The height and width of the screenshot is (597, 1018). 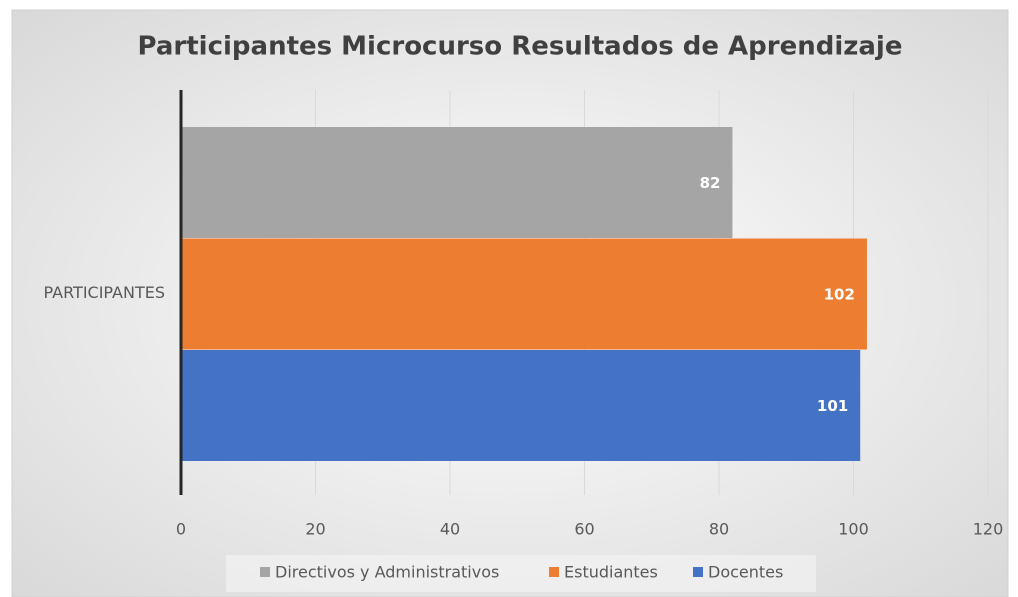 What do you see at coordinates (584, 529) in the screenshot?
I see `x-tick-label: 60` at bounding box center [584, 529].